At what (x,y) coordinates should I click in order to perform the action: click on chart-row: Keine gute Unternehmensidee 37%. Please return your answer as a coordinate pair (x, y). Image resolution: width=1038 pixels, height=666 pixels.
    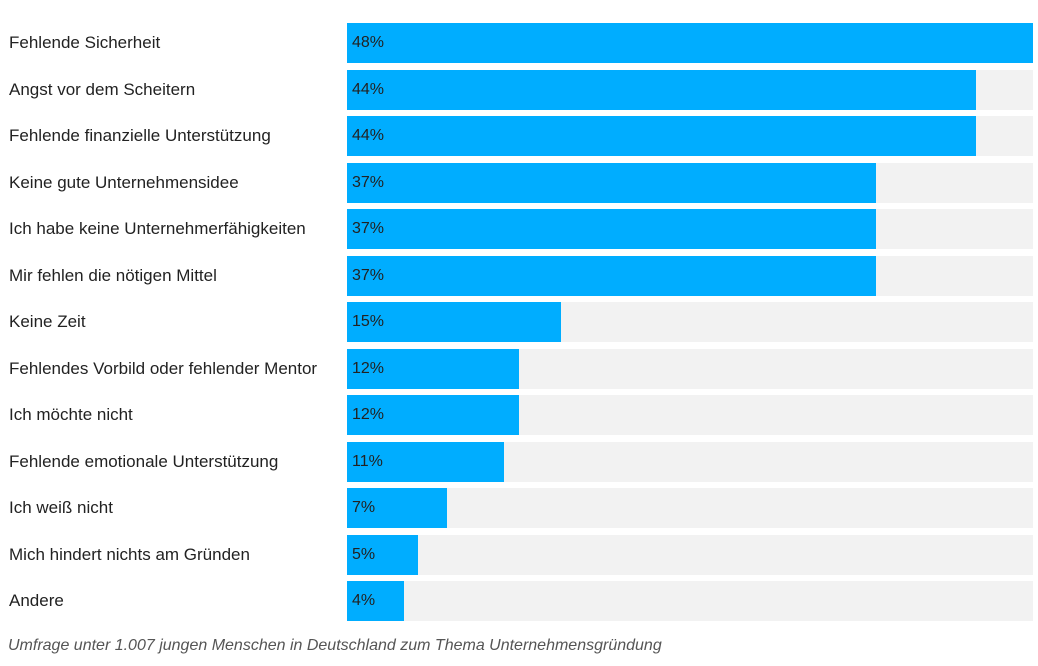
    Looking at the image, I should click on (519, 182).